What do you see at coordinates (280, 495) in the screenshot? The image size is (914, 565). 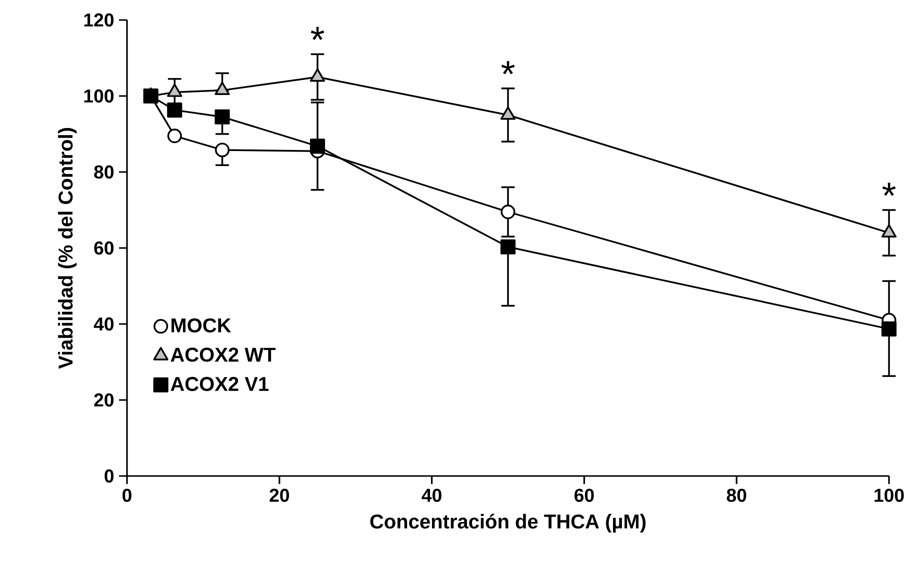 I see `x-tick-label: 20` at bounding box center [280, 495].